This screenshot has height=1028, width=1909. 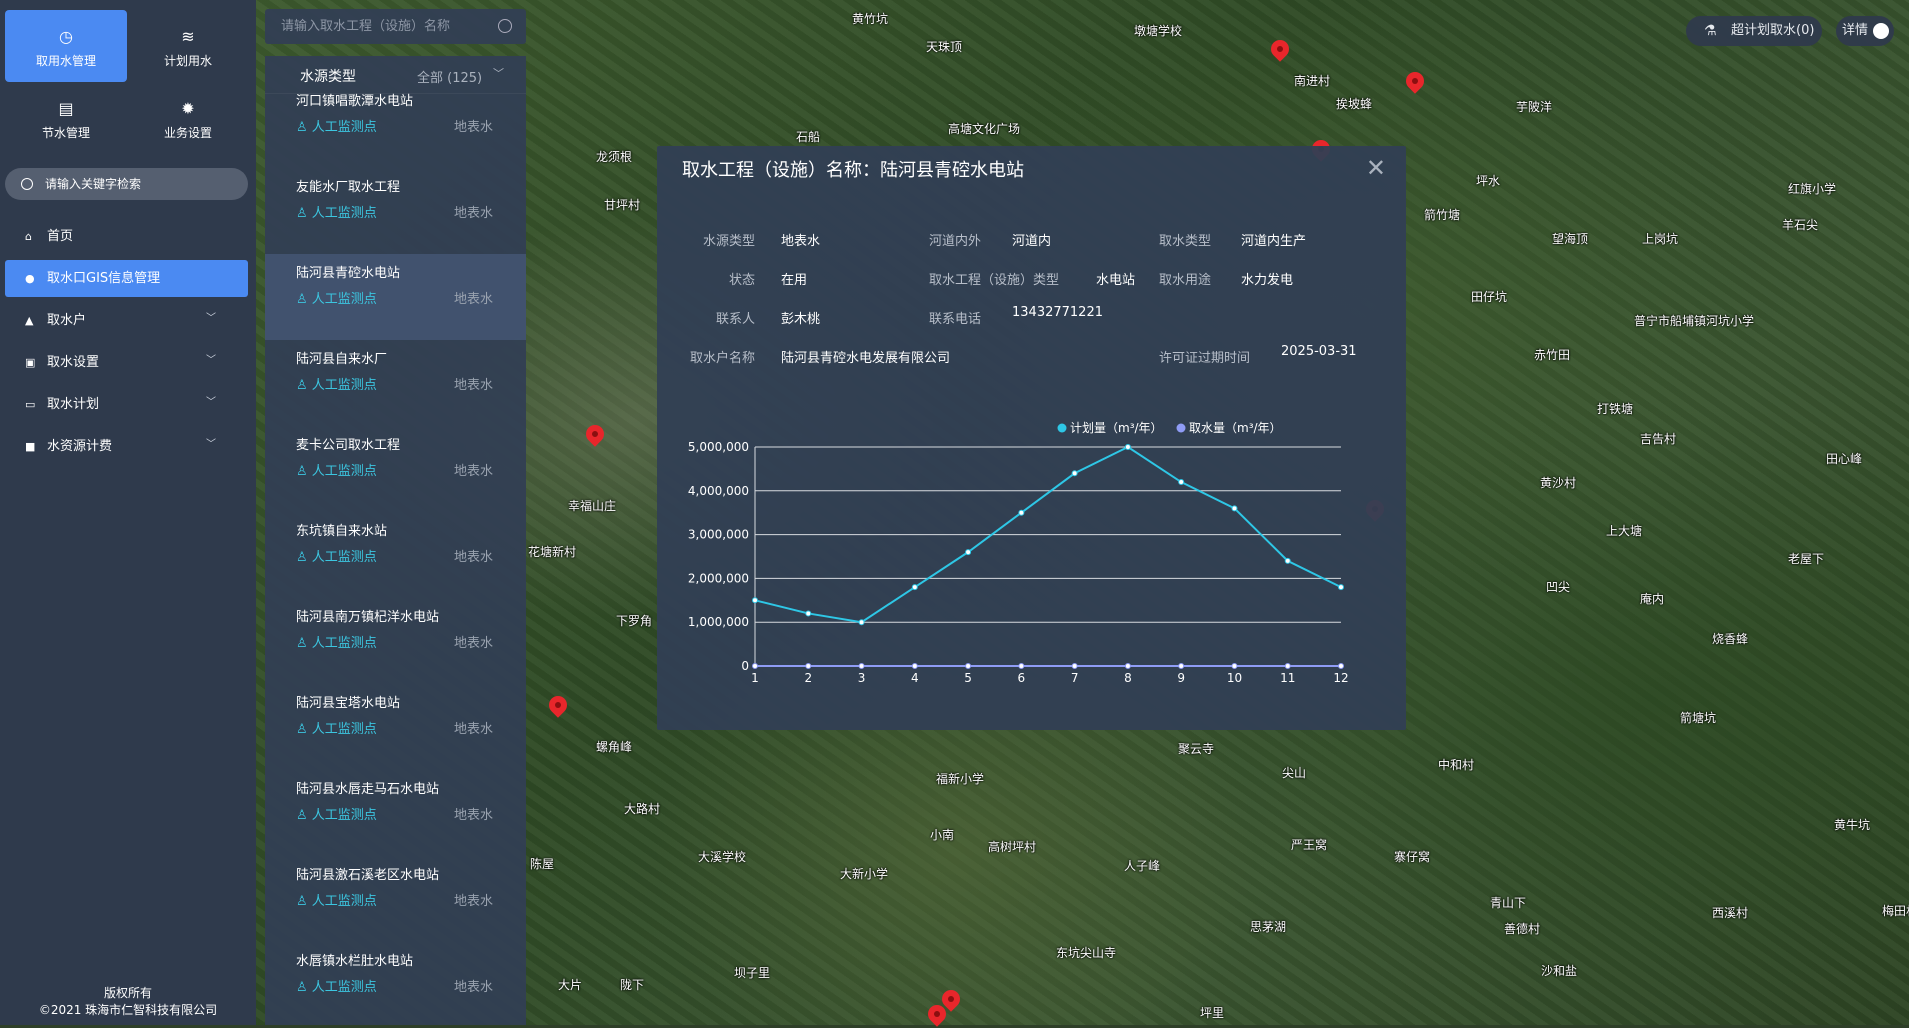 I want to click on map-place-label: 沙和盐, so click(x=1559, y=971).